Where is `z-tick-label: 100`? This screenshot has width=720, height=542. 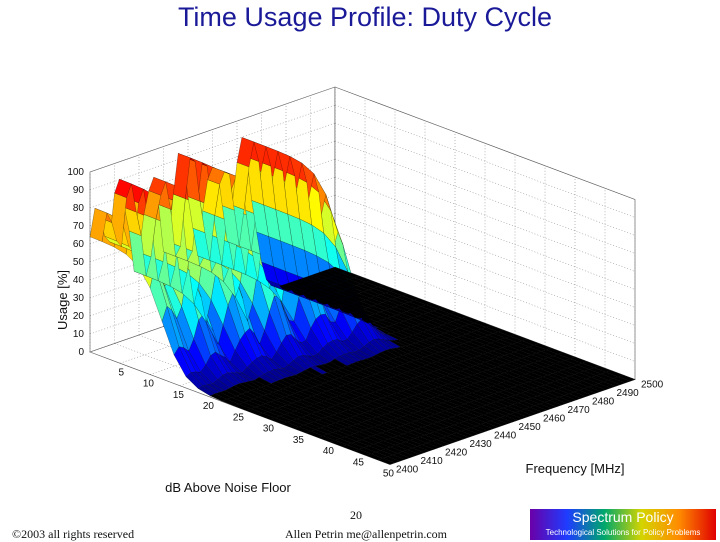 z-tick-label: 100 is located at coordinates (75, 172).